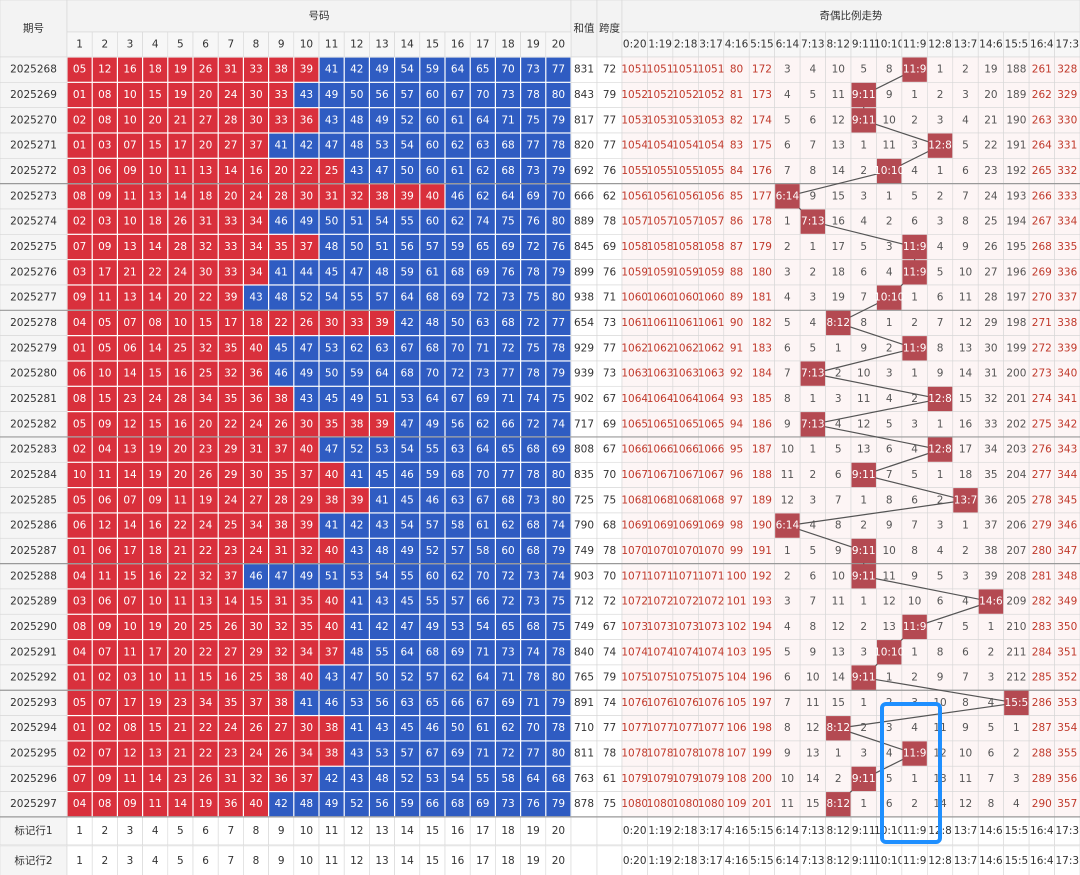 The height and width of the screenshot is (875, 1080). I want to click on issue: 2025276, so click(33, 272).